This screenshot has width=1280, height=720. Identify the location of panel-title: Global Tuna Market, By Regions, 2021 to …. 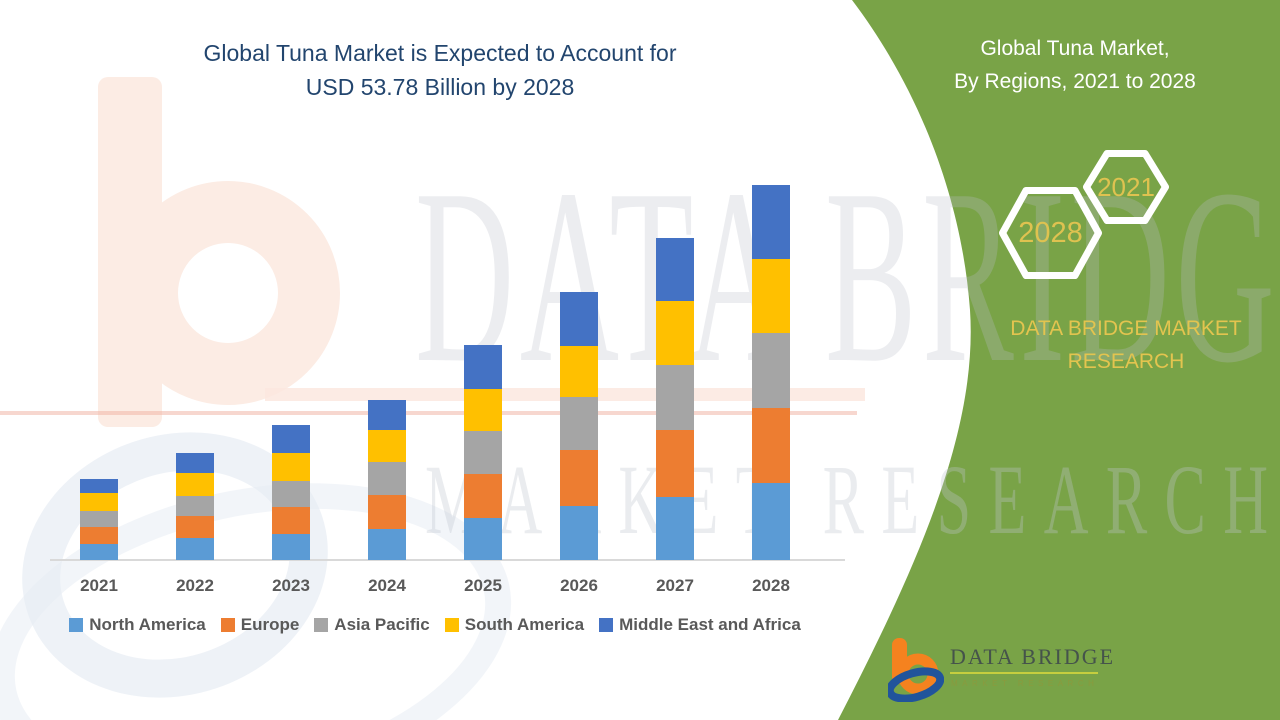
(1075, 65).